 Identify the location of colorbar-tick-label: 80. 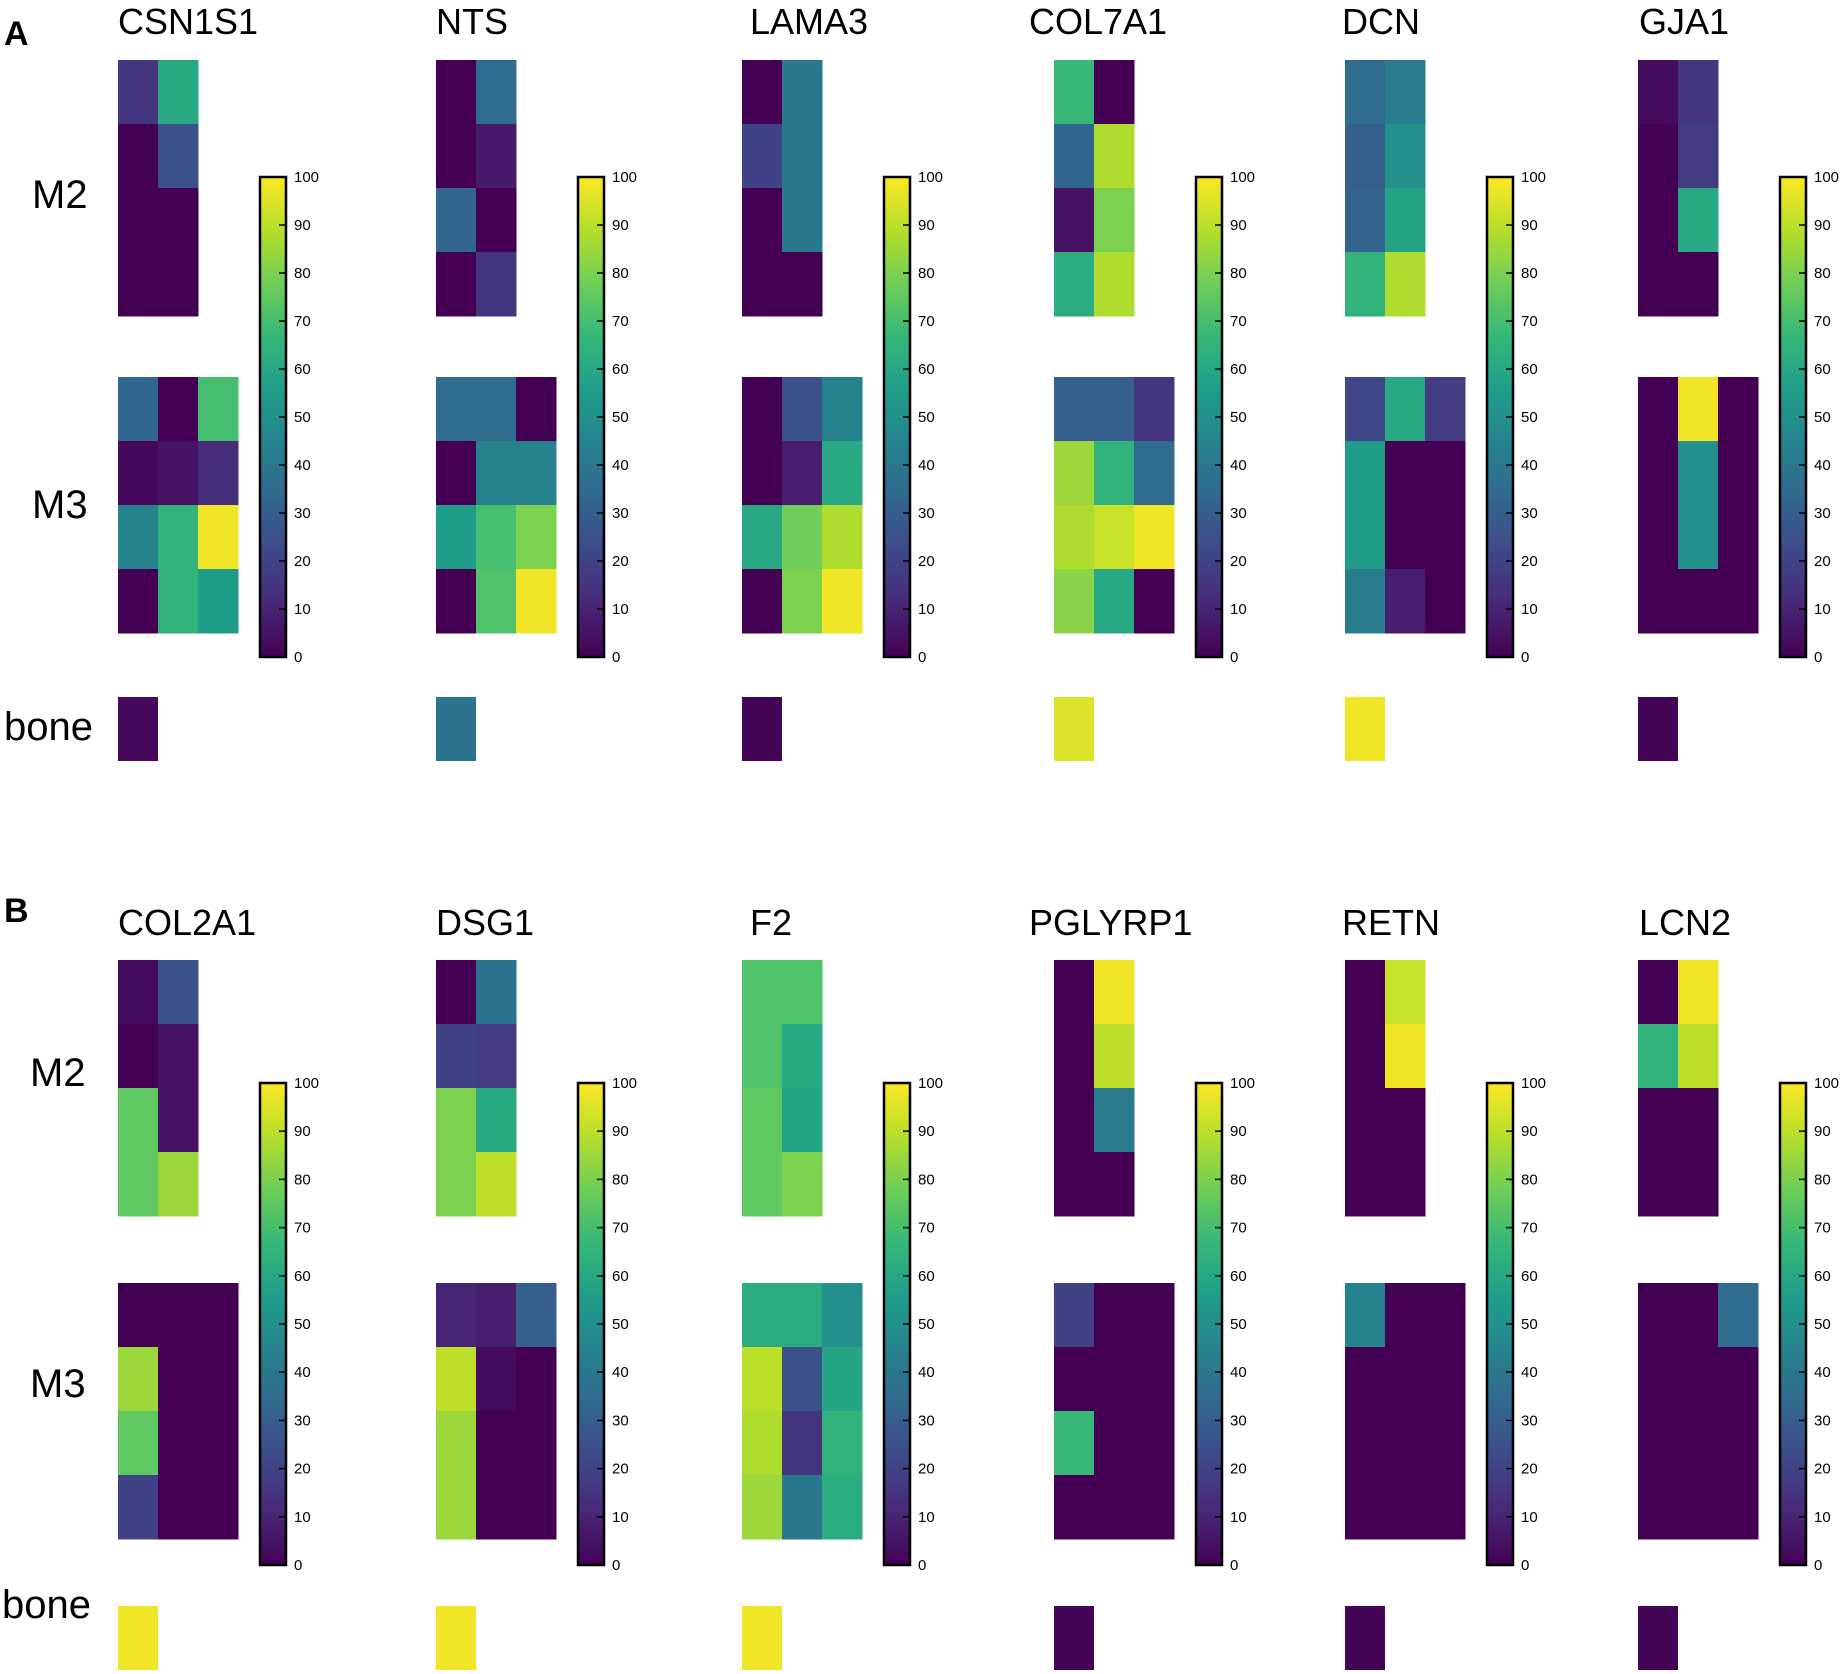
(926, 1179).